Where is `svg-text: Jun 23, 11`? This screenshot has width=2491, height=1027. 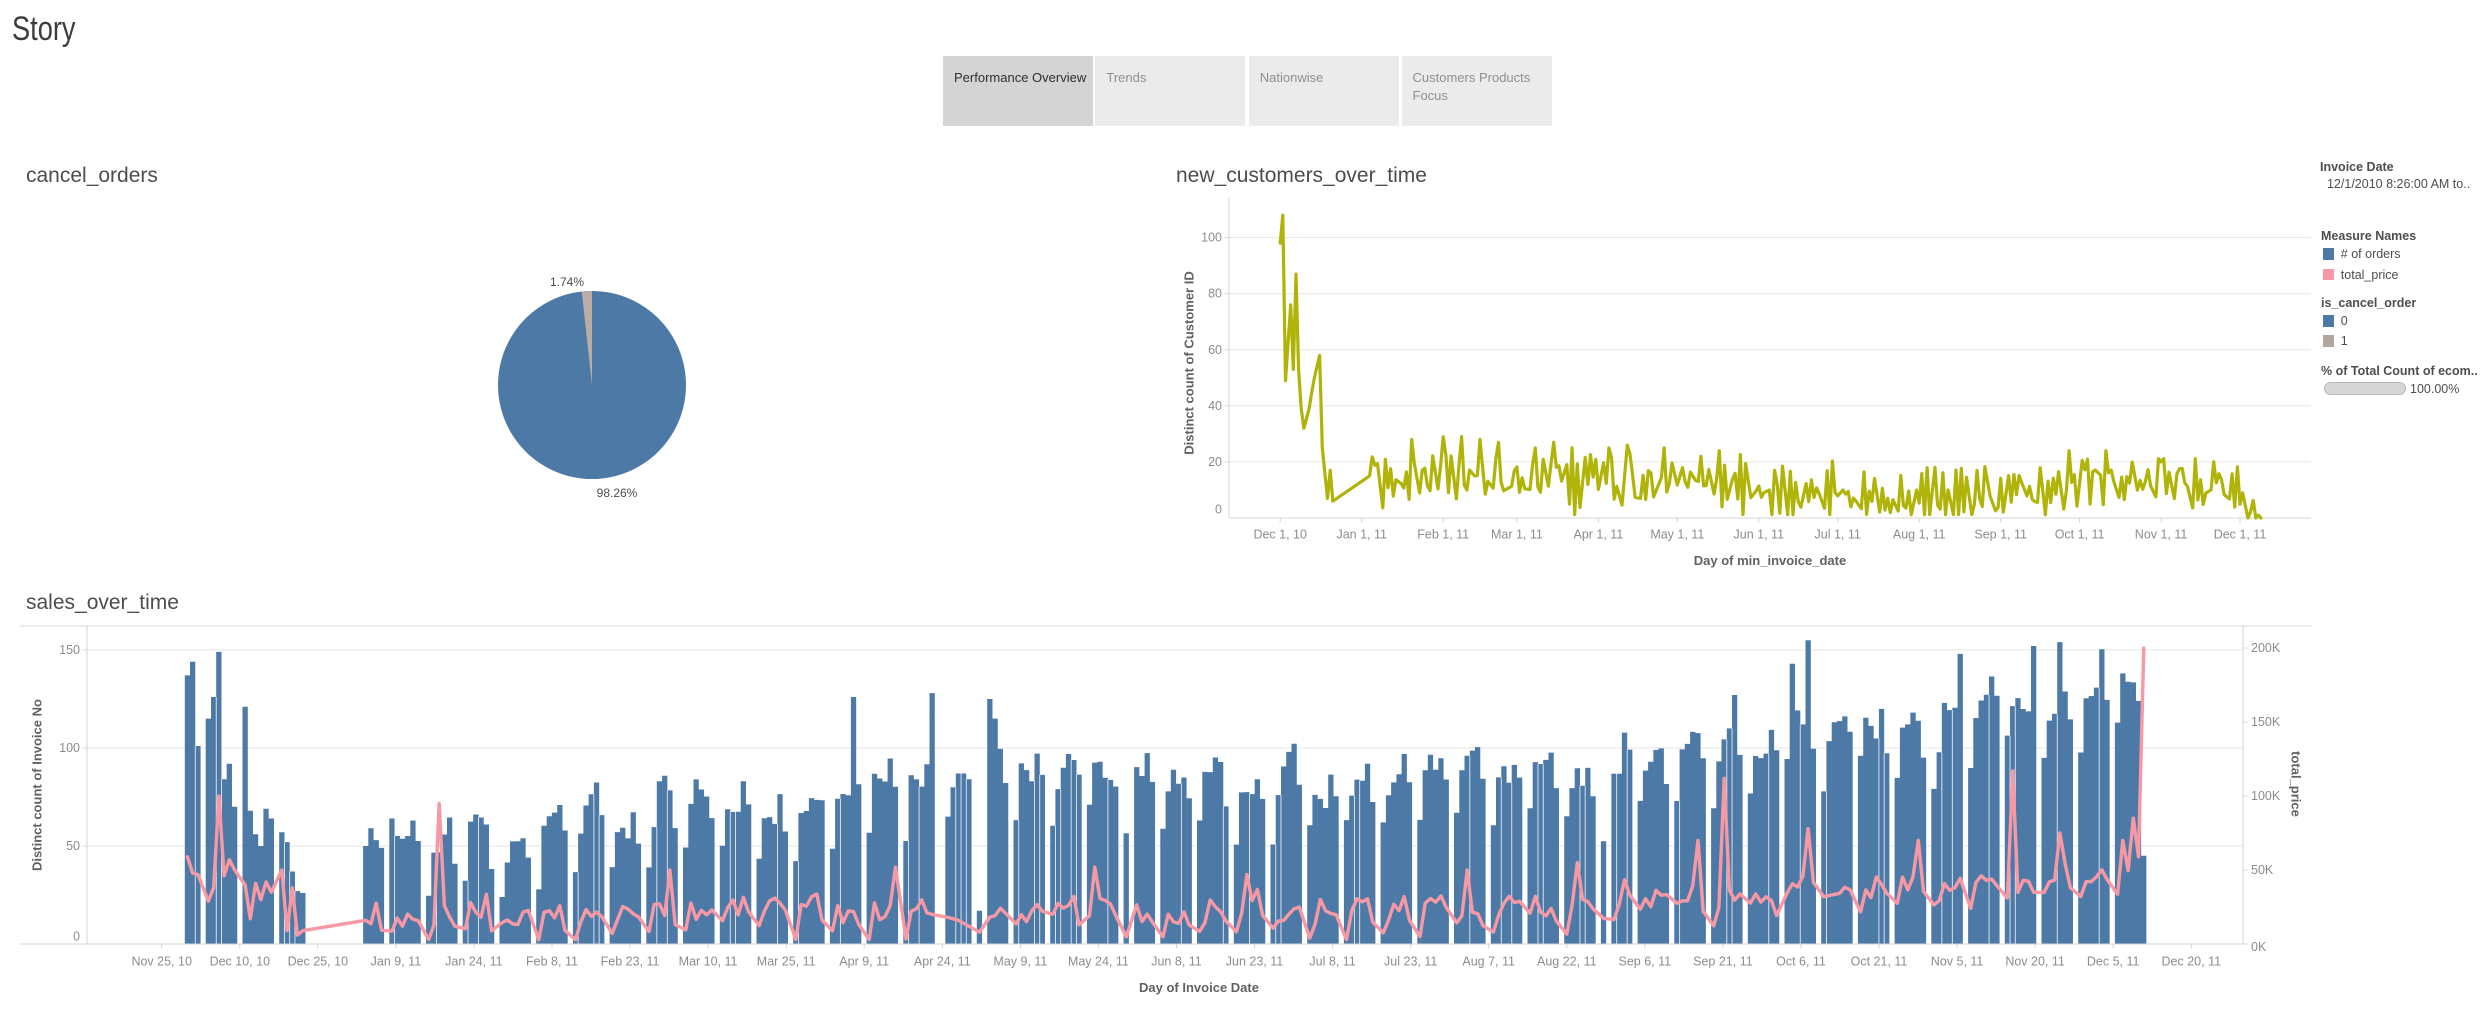 svg-text: Jun 23, 11 is located at coordinates (1255, 962).